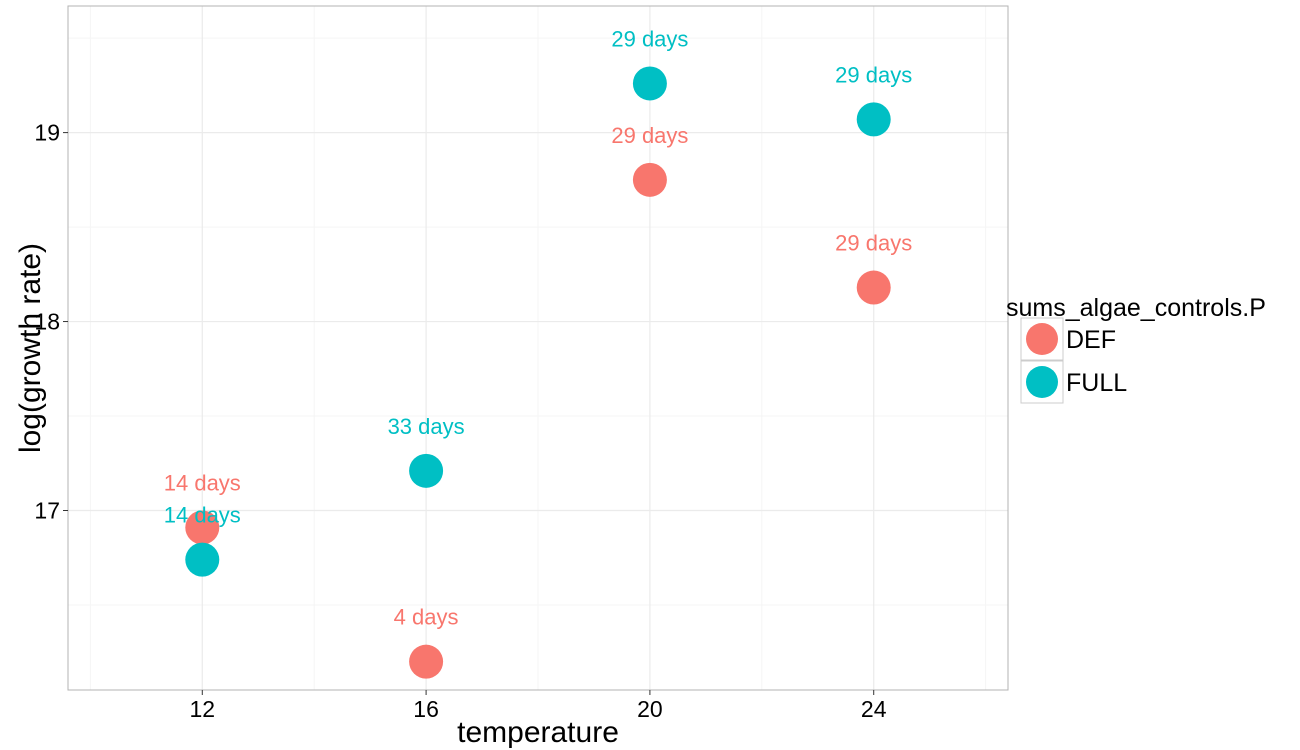 This screenshot has height=750, width=1300. I want to click on x-tick-label: 20, so click(650, 709).